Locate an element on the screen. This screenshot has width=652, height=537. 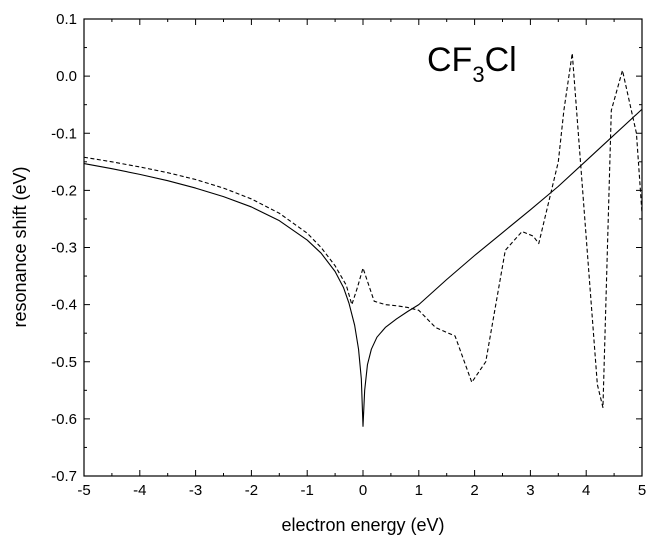
y-tick-label: 0.1 is located at coordinates (66, 19).